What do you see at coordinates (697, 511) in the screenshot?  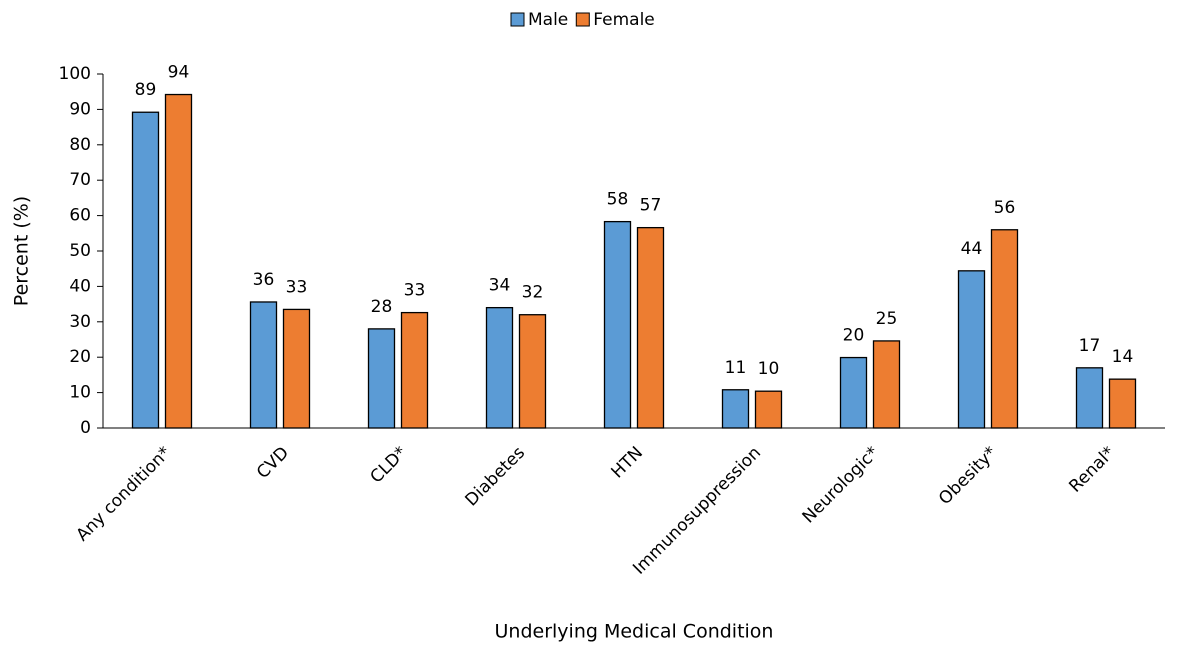 I see `x-tick-label: Immunosuppression` at bounding box center [697, 511].